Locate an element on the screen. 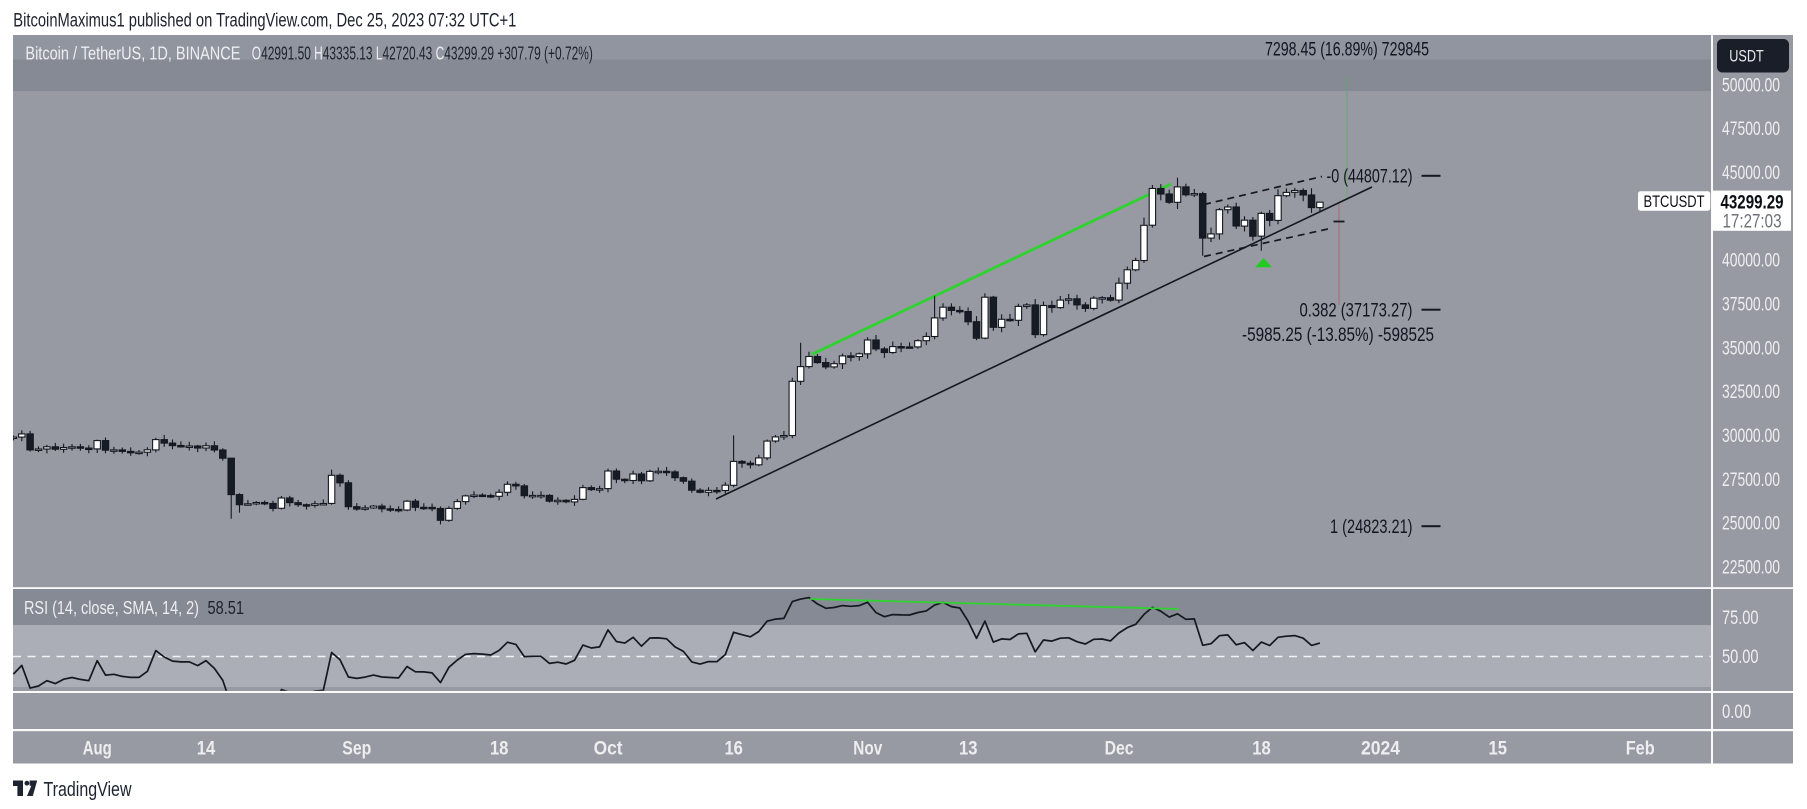 Image resolution: width=1807 pixels, height=809 pixels. svg-text: 27500.00 is located at coordinates (1751, 480).